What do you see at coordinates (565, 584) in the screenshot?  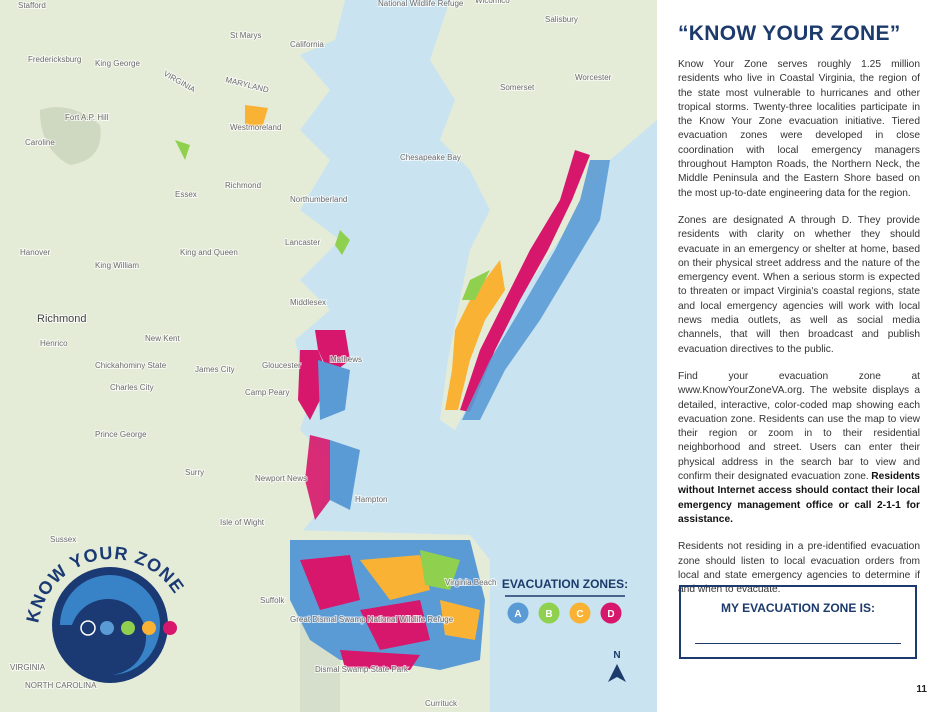 I see `legend-title: EVACUATION ZONES:` at bounding box center [565, 584].